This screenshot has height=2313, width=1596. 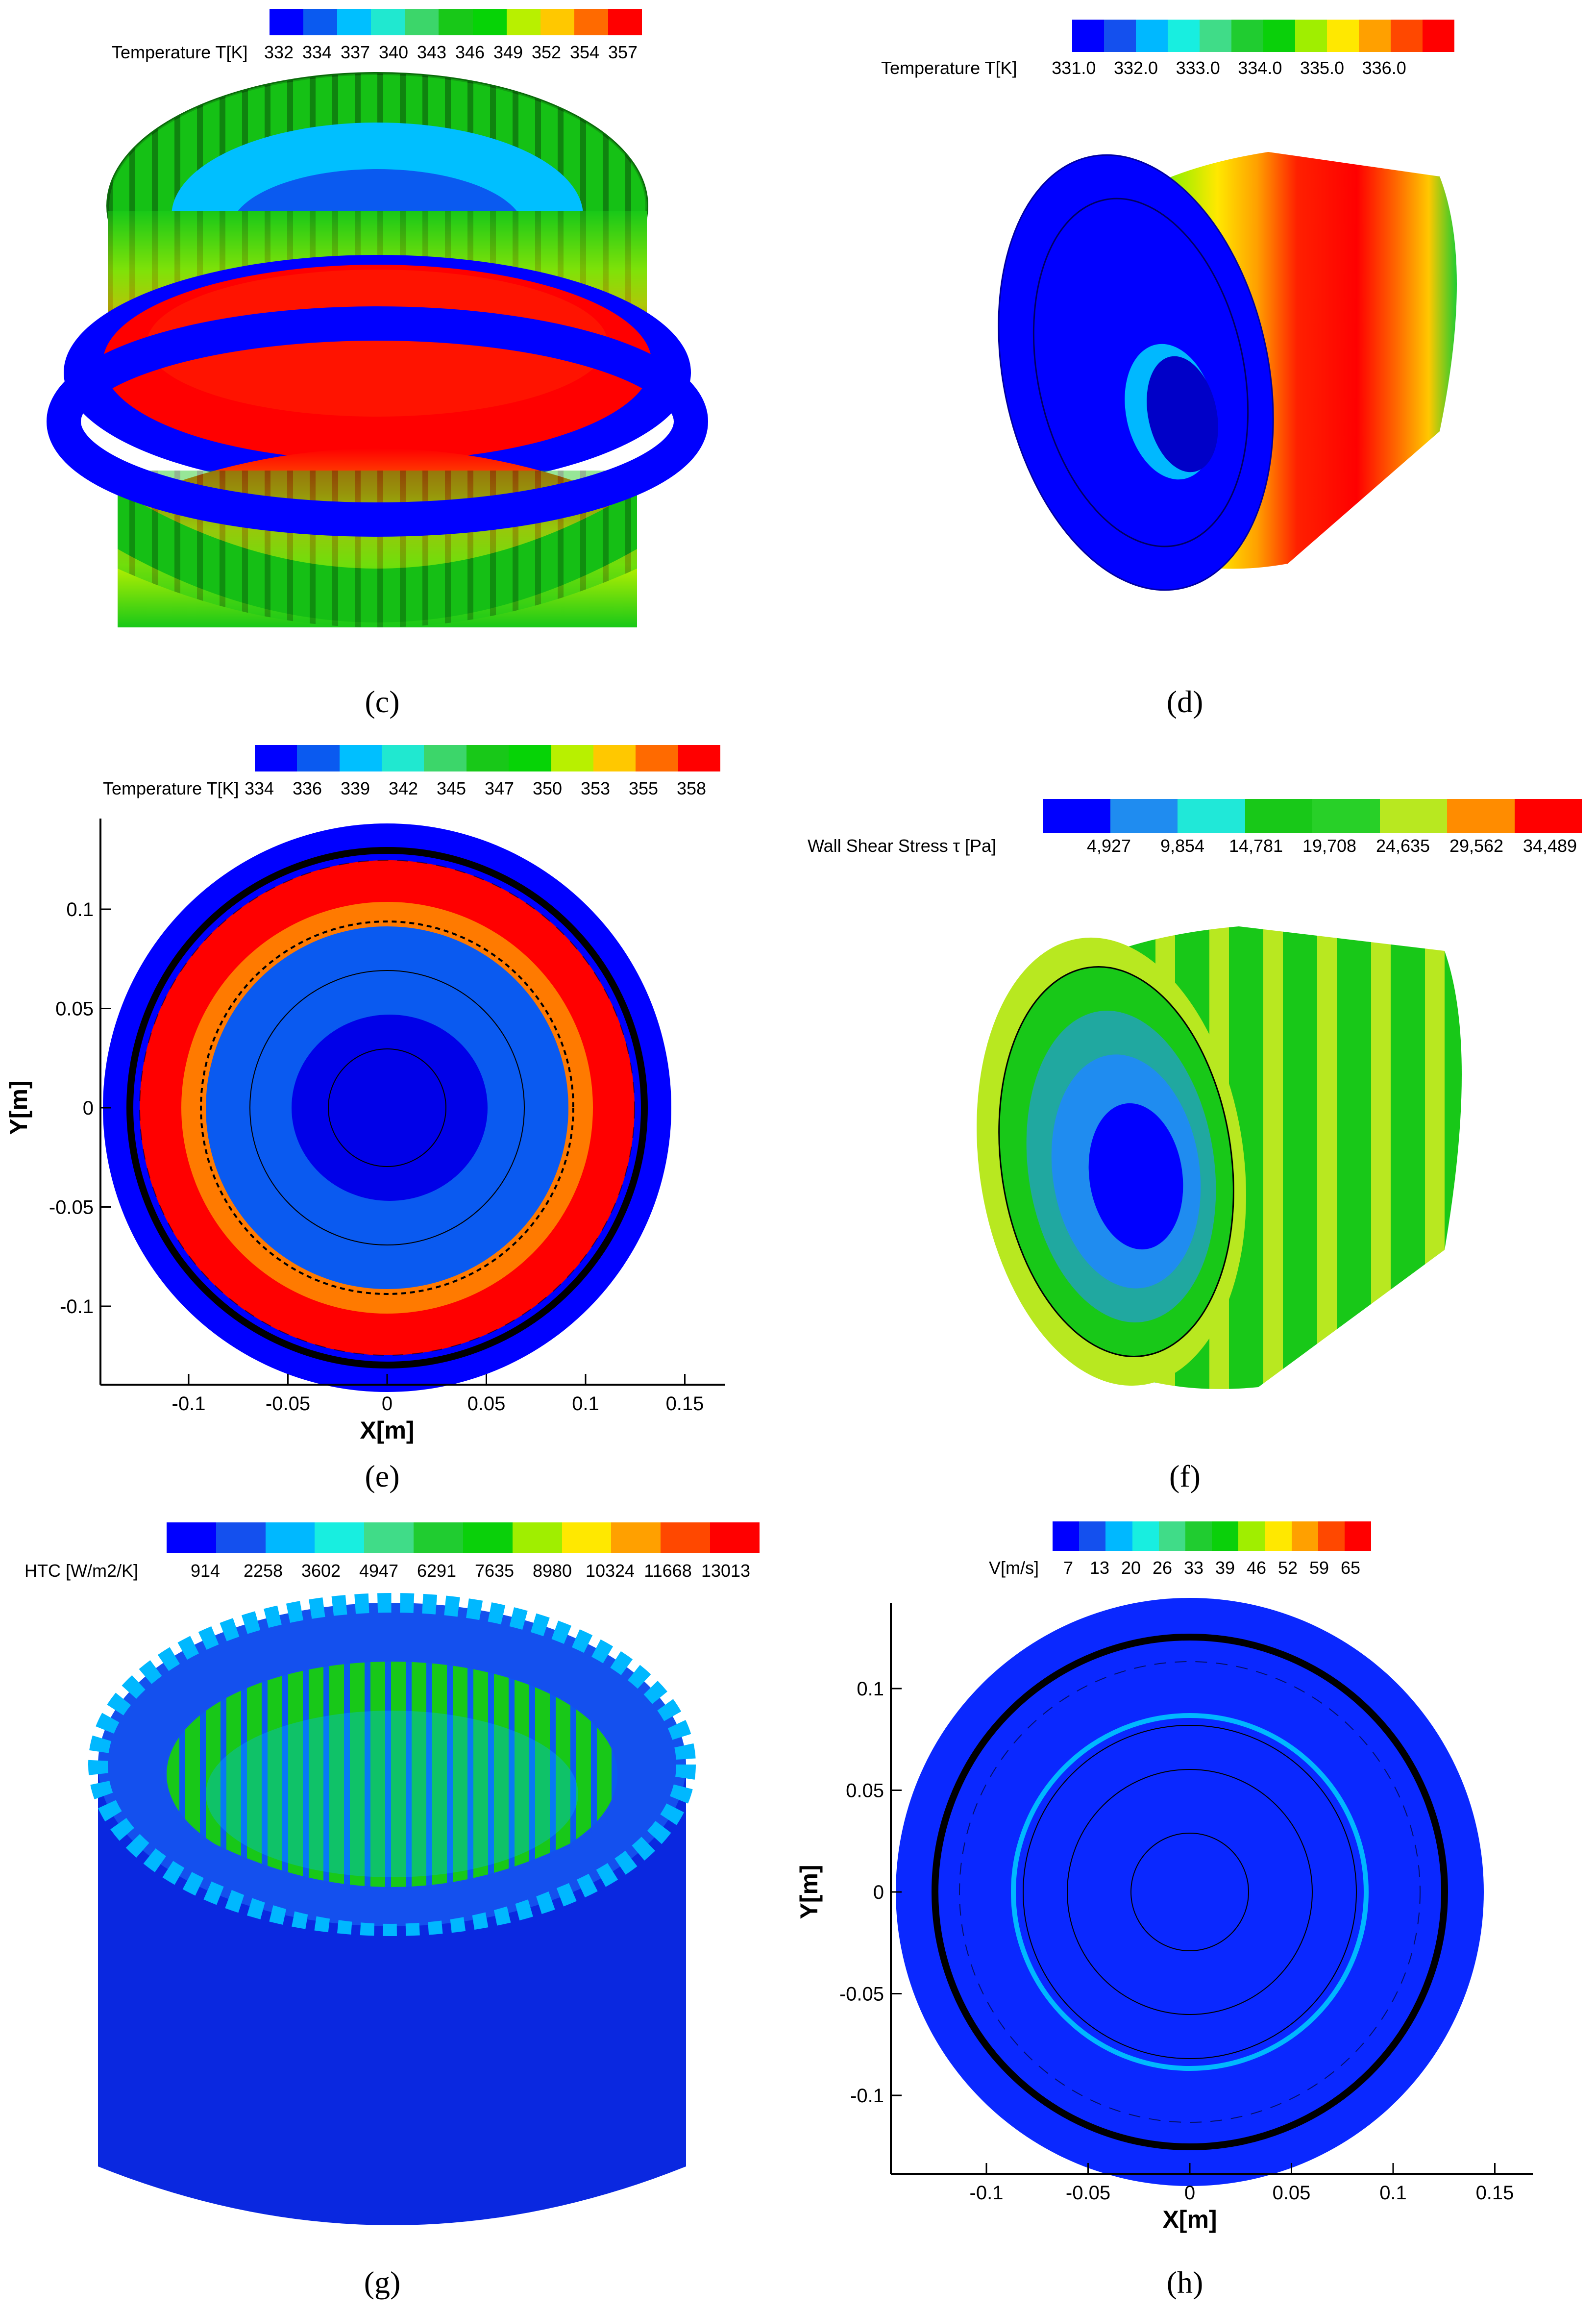 I want to click on y-tick-label: -0.1, so click(x=77, y=1307).